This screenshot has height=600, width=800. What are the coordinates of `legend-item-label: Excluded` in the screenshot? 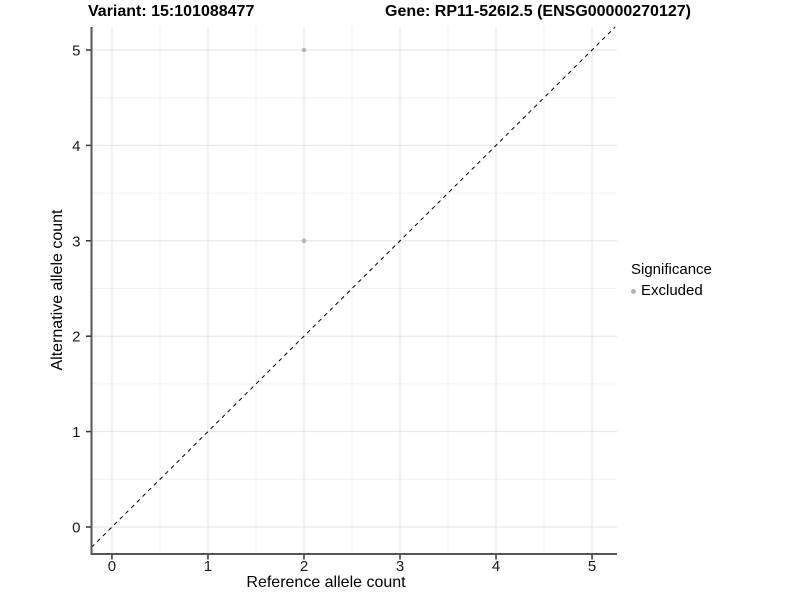 It's located at (672, 290).